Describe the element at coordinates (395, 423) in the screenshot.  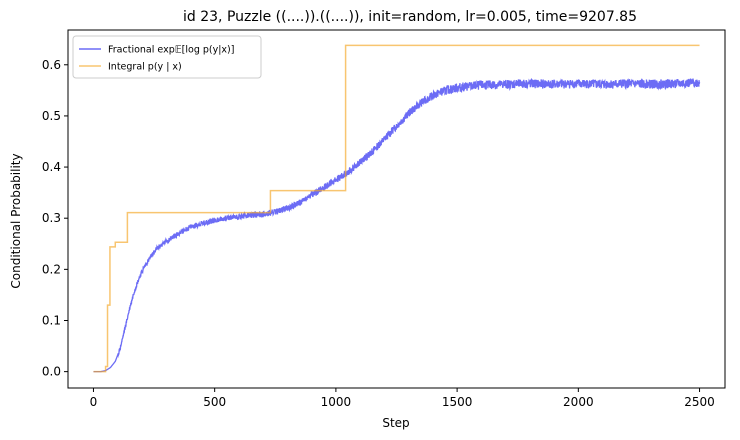
I see `x-axis-label: Step` at that location.